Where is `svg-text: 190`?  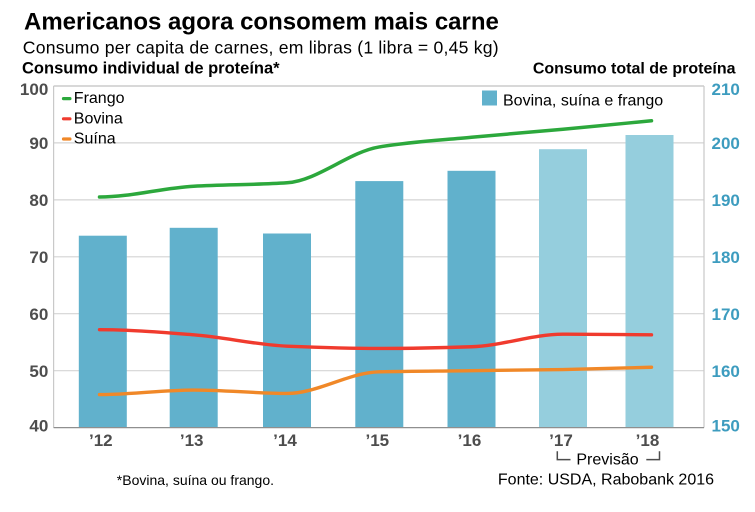 svg-text: 190 is located at coordinates (726, 200).